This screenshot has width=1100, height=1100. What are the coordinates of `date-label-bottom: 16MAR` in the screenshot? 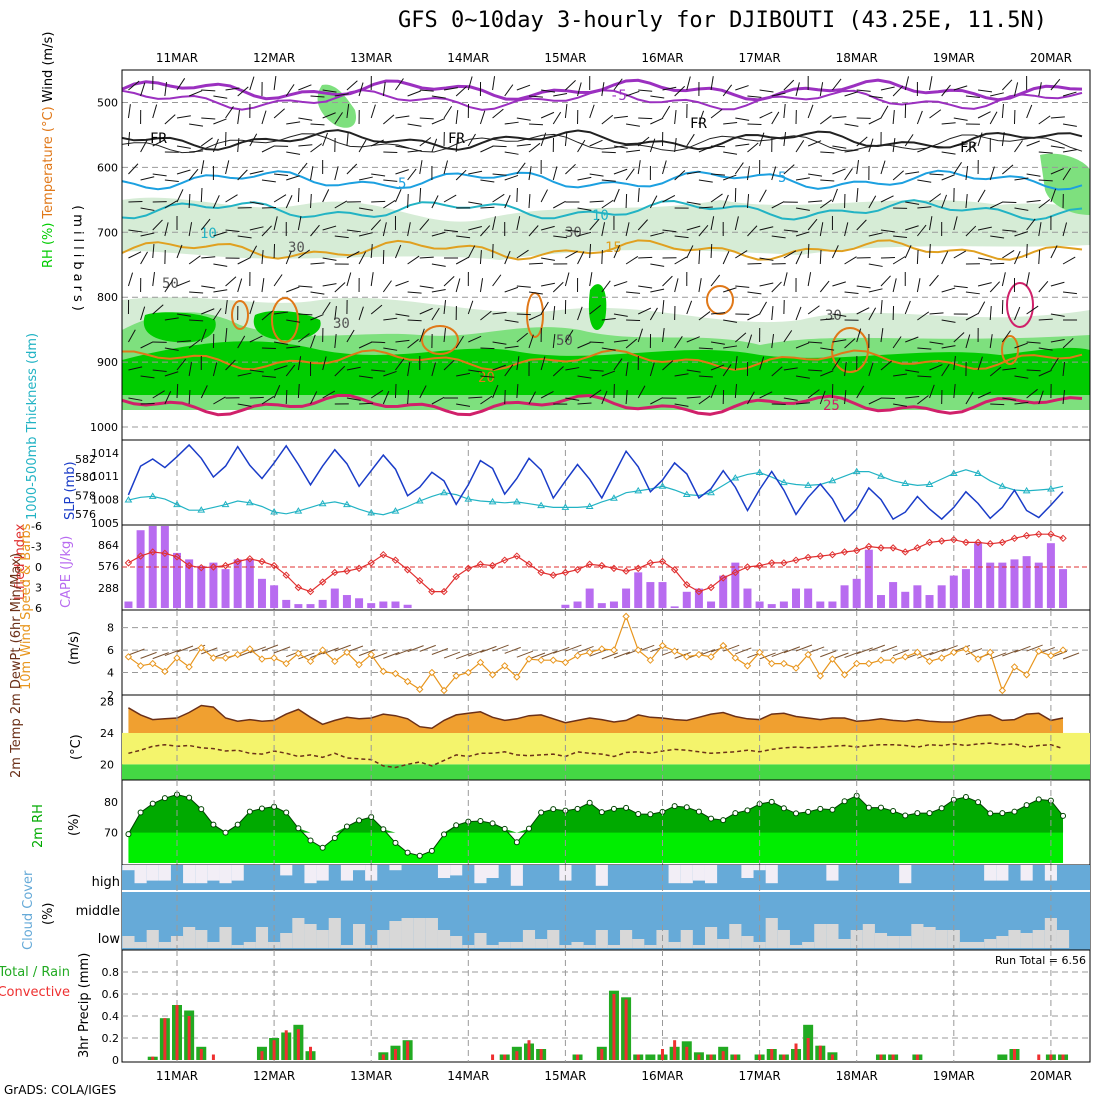 It's located at (662, 1076).